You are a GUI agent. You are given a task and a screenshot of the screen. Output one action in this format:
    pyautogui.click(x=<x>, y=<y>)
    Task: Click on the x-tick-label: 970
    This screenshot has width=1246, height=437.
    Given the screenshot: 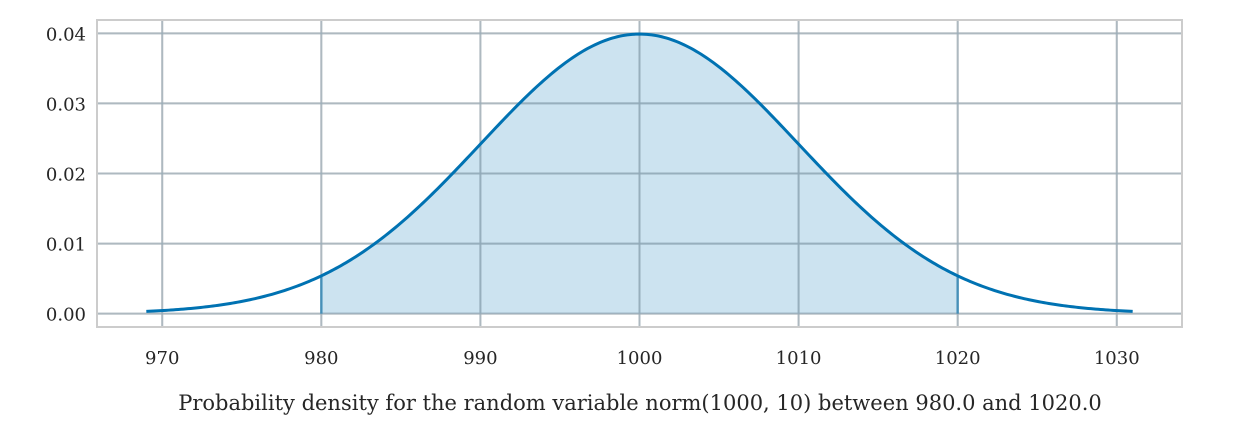 What is the action you would take?
    pyautogui.click(x=162, y=358)
    